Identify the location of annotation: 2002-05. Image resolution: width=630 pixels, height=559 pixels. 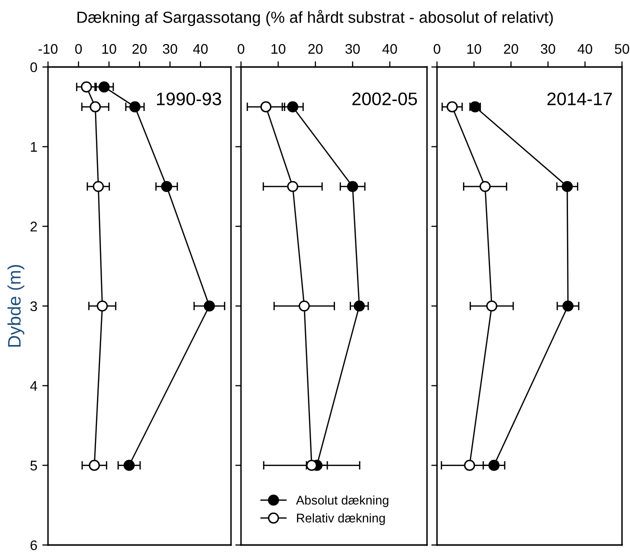
(384, 99).